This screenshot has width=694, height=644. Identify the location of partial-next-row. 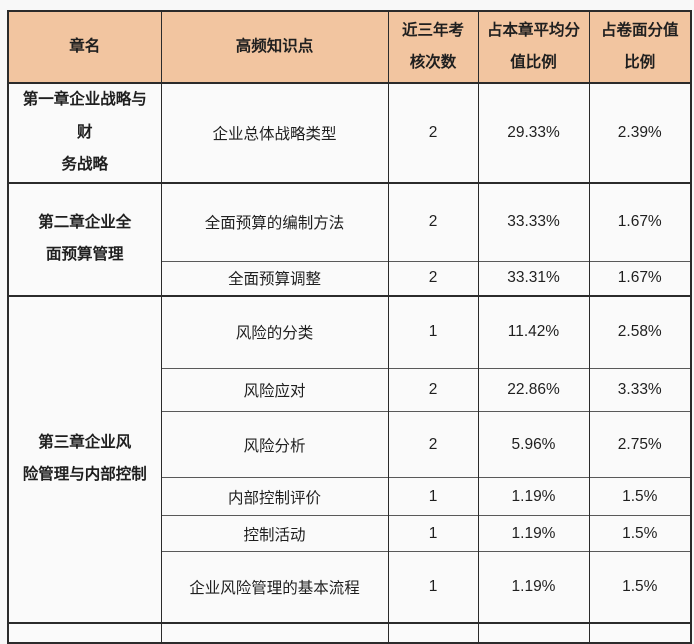
(349, 632).